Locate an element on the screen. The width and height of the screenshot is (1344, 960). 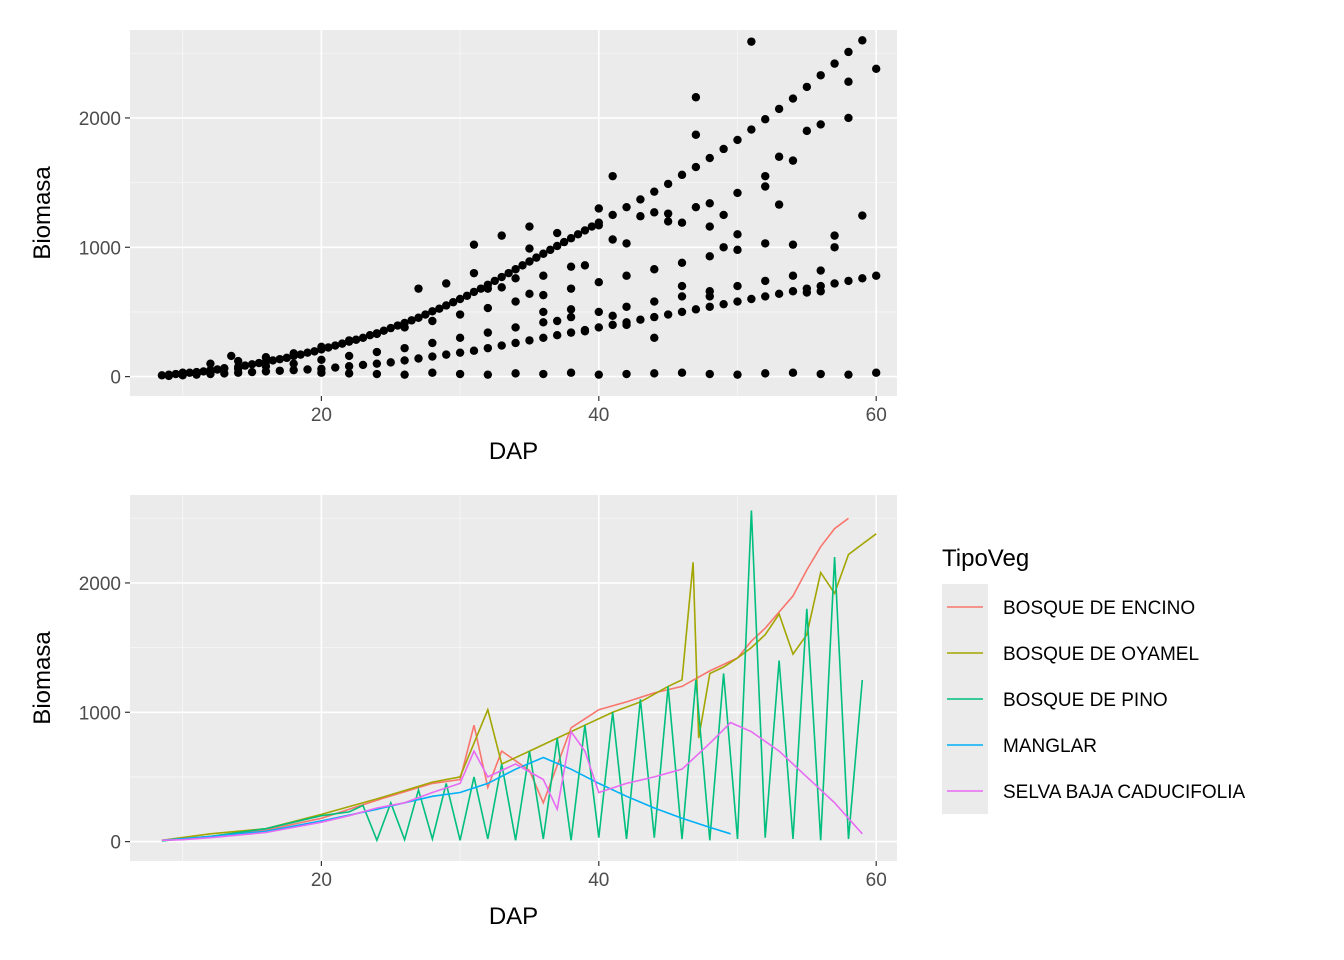
y-tick-label: 1000 is located at coordinates (100, 713).